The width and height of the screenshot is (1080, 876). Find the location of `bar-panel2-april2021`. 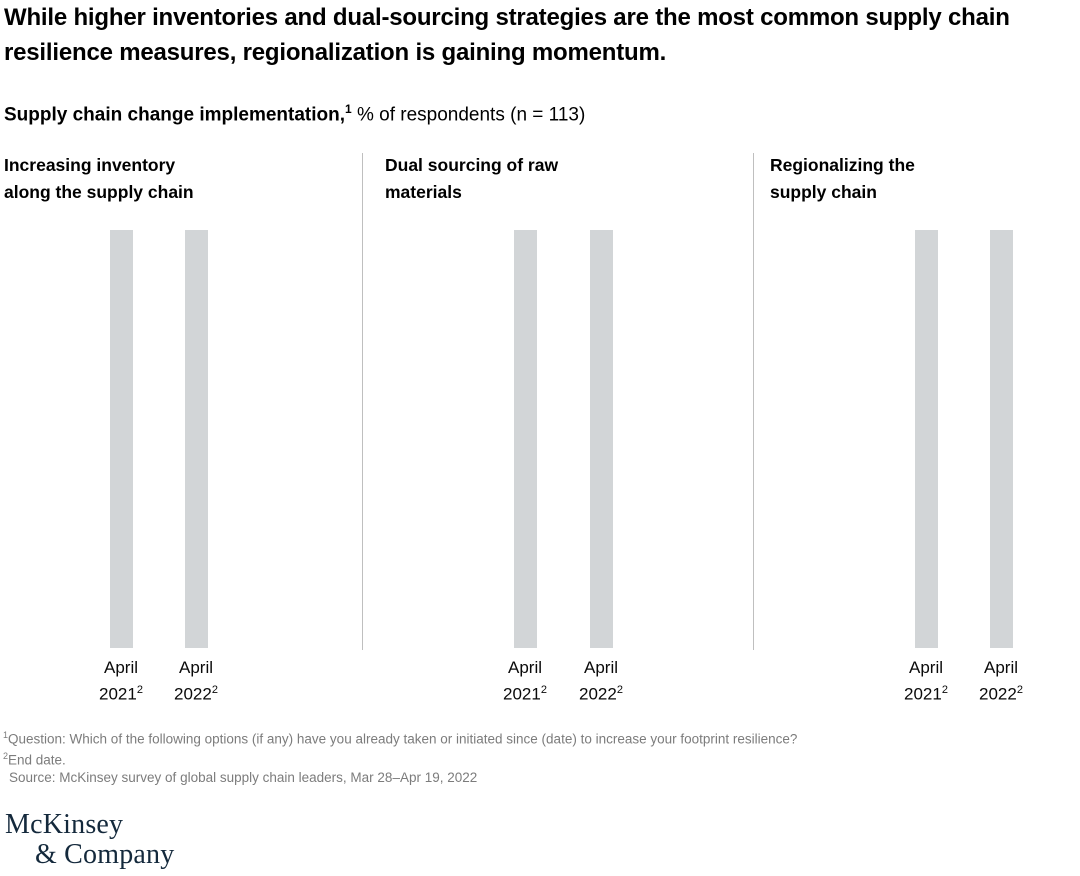

bar-panel2-april2021 is located at coordinates (525, 439).